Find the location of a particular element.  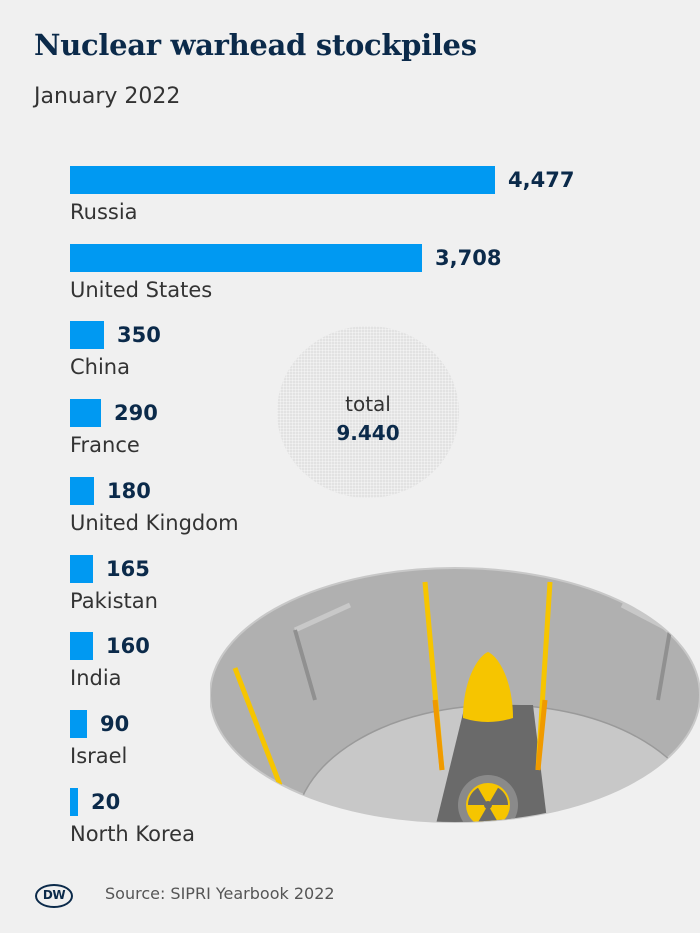

bar-united-states is located at coordinates (246, 258).